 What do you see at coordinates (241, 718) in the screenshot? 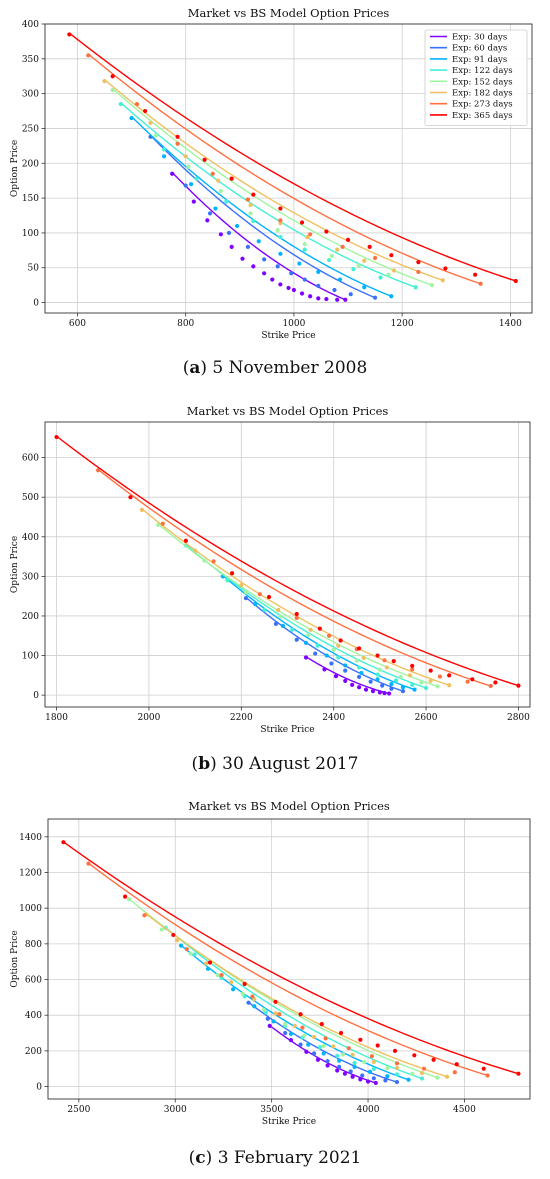
I see `chart-b-x-tick-label: 2200` at bounding box center [241, 718].